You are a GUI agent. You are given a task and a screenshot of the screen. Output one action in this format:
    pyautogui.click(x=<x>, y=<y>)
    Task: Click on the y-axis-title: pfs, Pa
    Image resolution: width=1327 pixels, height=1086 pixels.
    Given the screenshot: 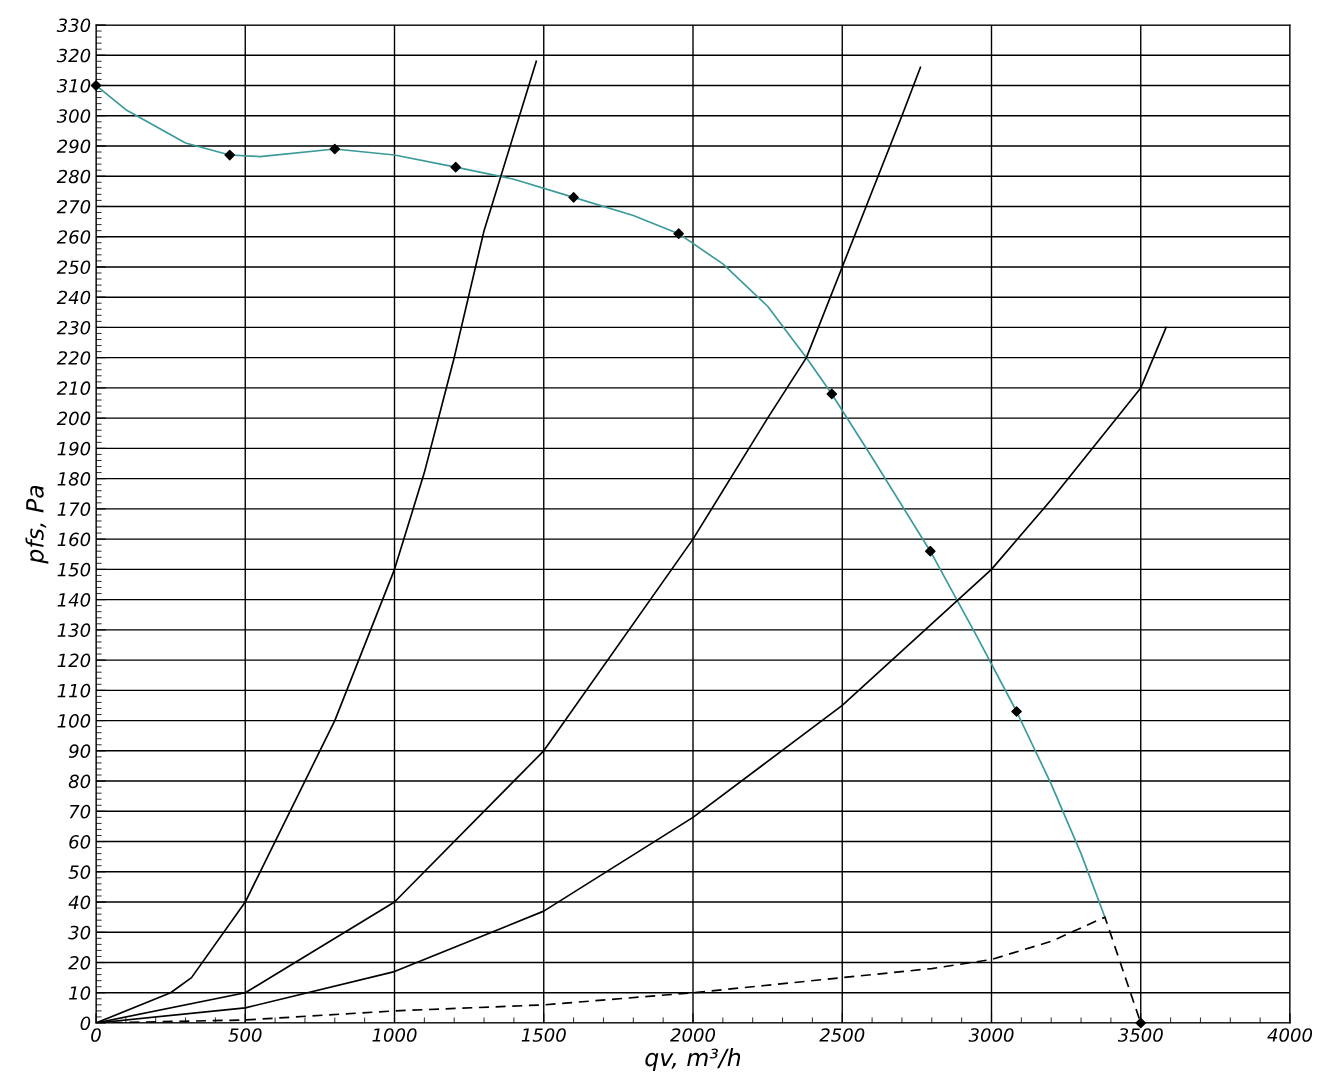 What is the action you would take?
    pyautogui.click(x=37, y=524)
    